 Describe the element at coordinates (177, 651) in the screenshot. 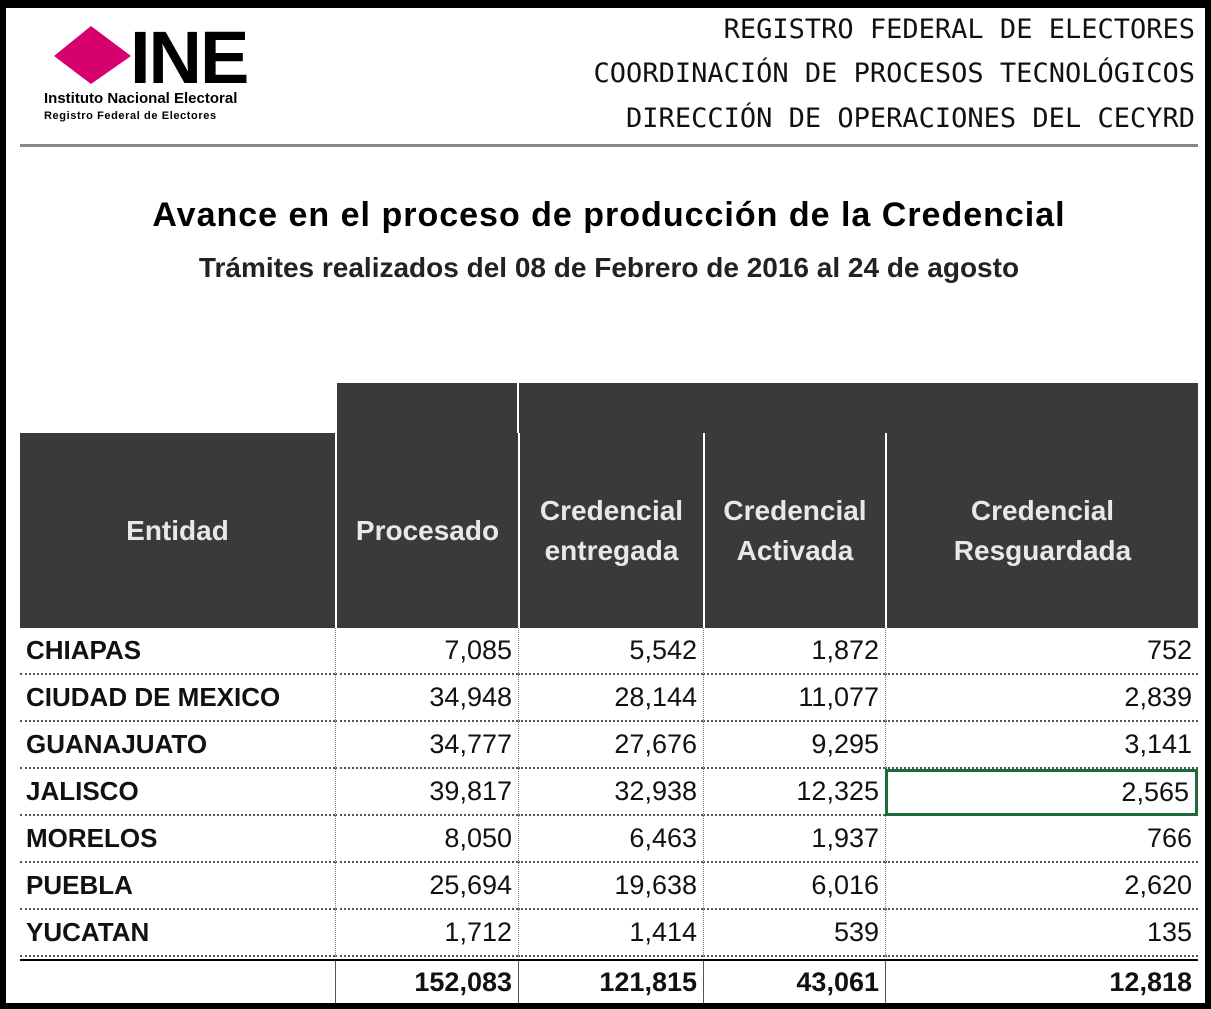

I see `entity-name: CHIAPAS` at that location.